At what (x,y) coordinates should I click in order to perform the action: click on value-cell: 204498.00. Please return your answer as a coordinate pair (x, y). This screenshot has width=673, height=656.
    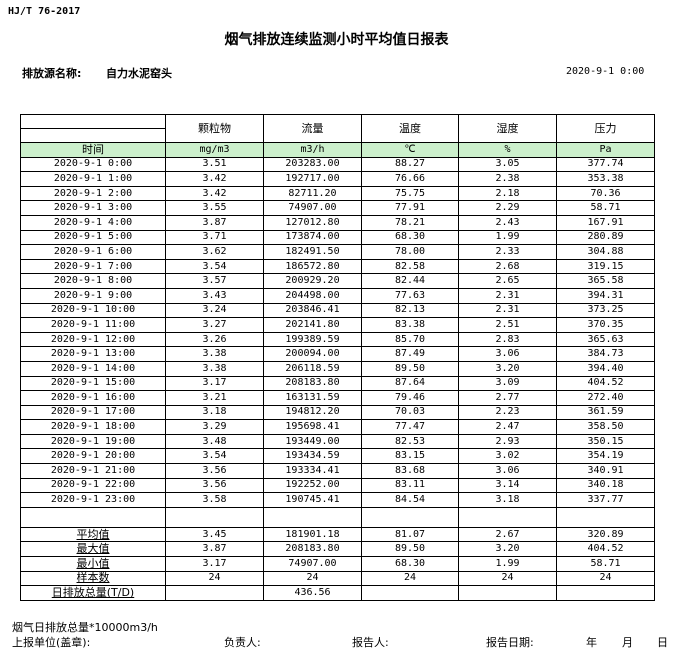
    Looking at the image, I should click on (312, 295).